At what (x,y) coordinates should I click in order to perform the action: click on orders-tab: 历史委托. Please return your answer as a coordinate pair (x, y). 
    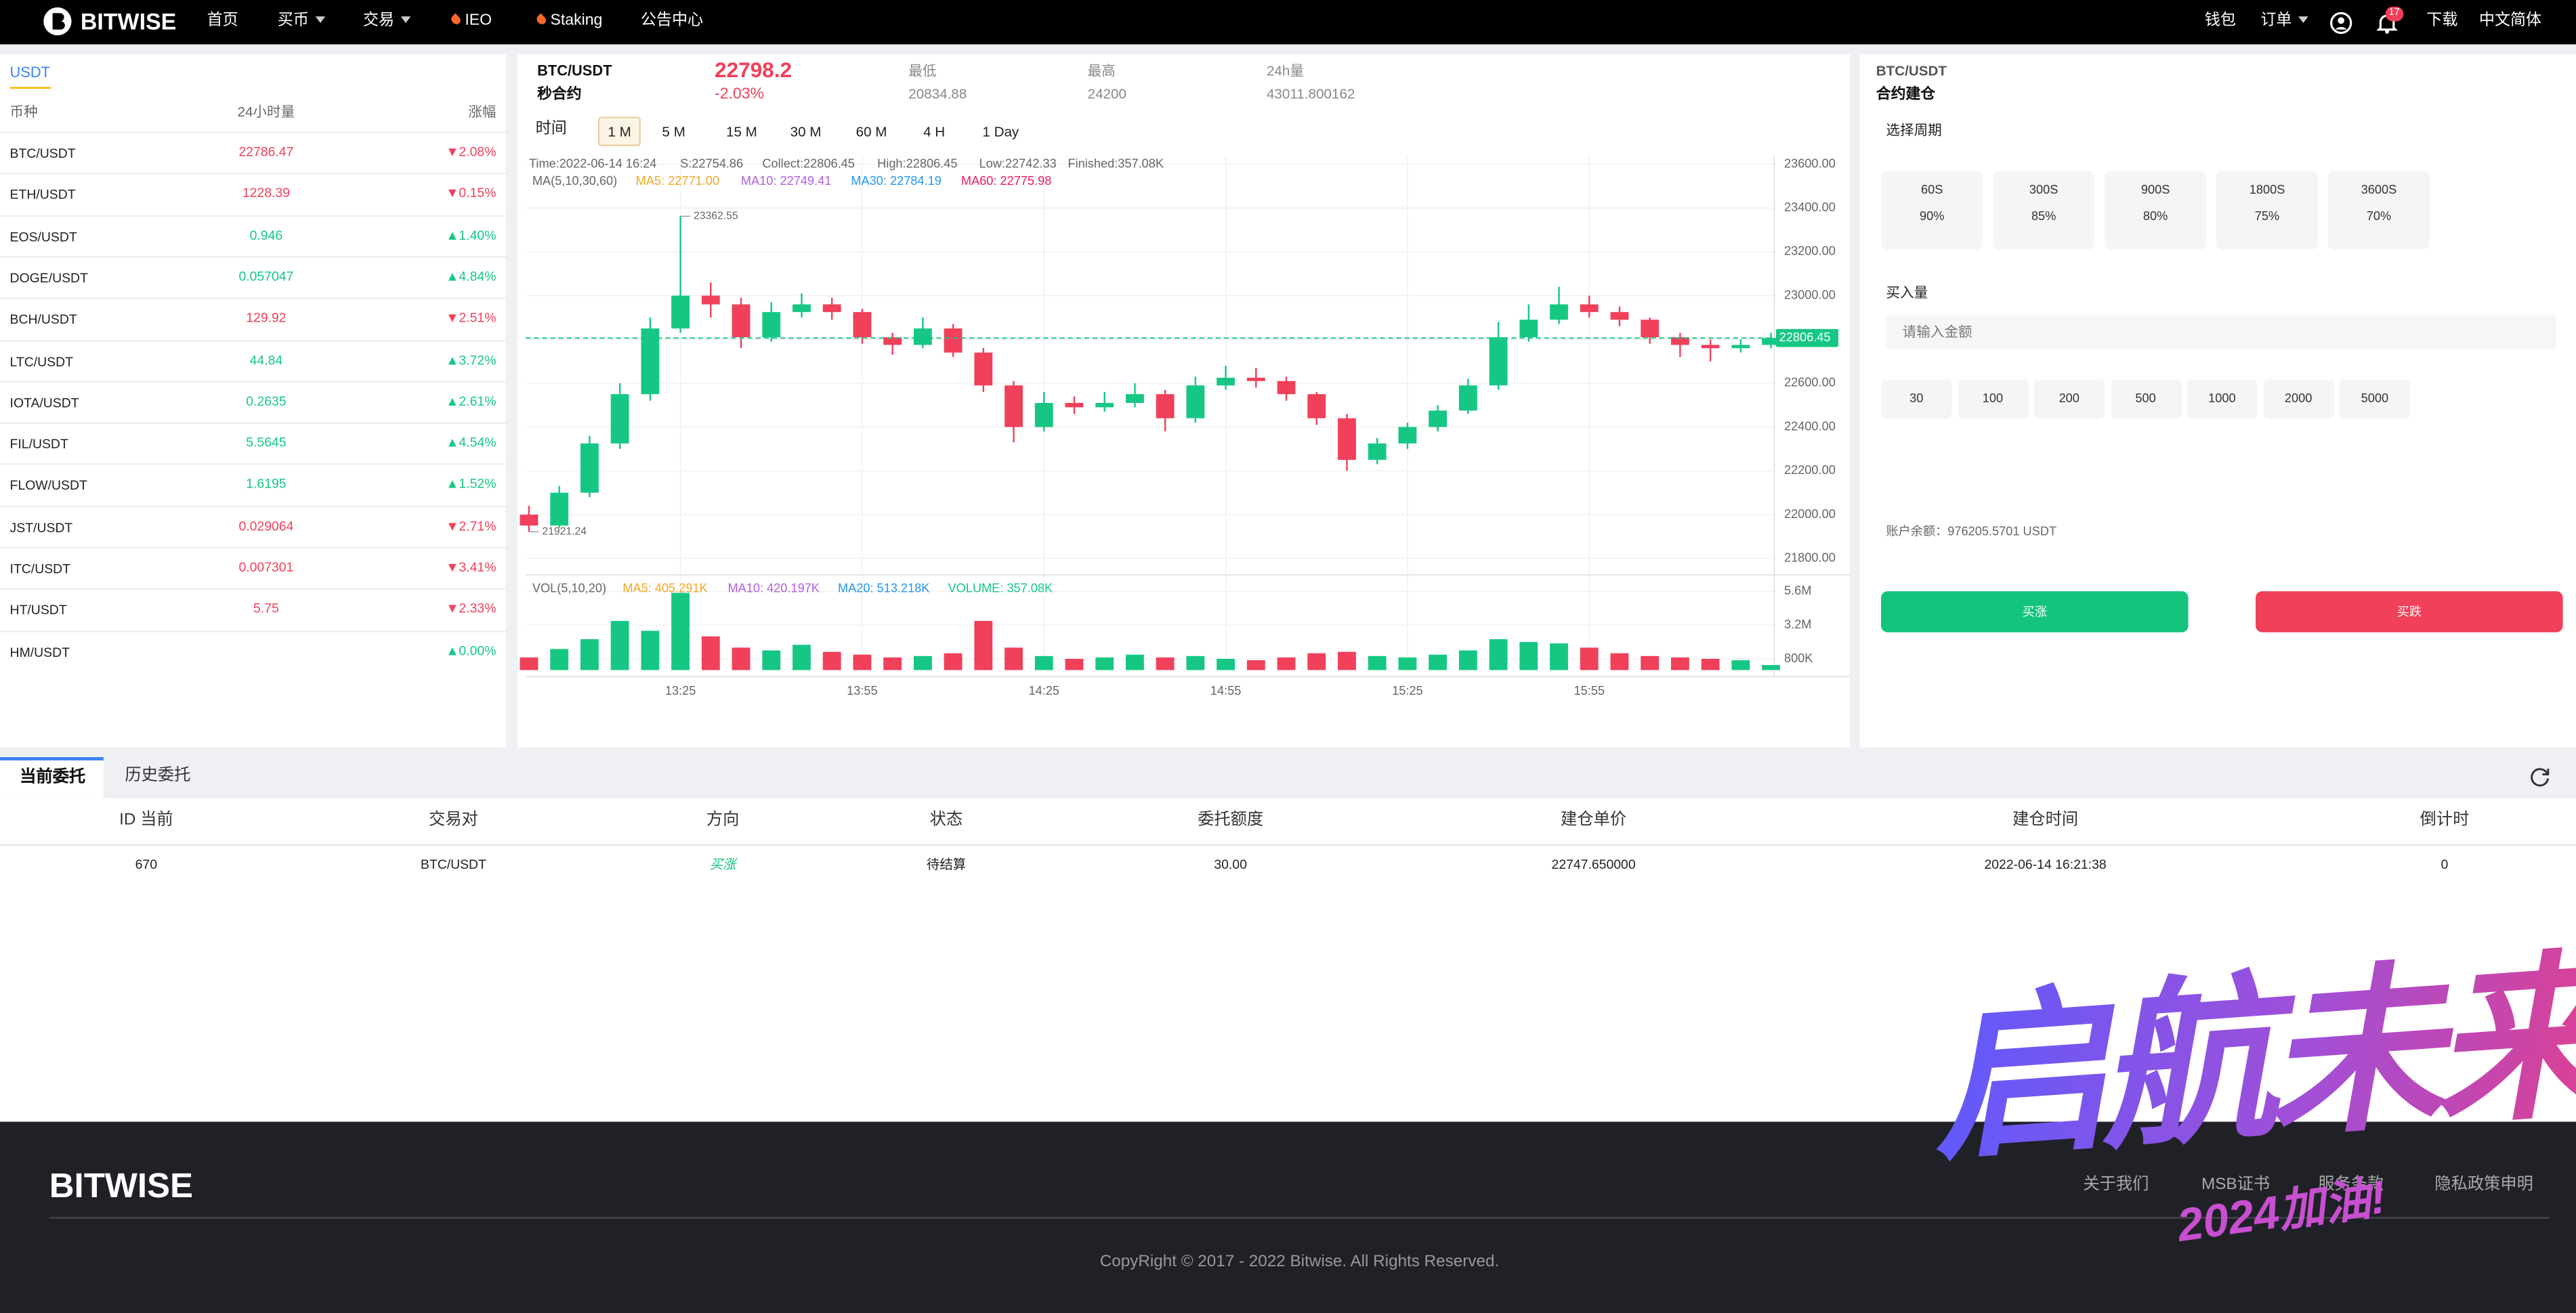
    Looking at the image, I should click on (158, 776).